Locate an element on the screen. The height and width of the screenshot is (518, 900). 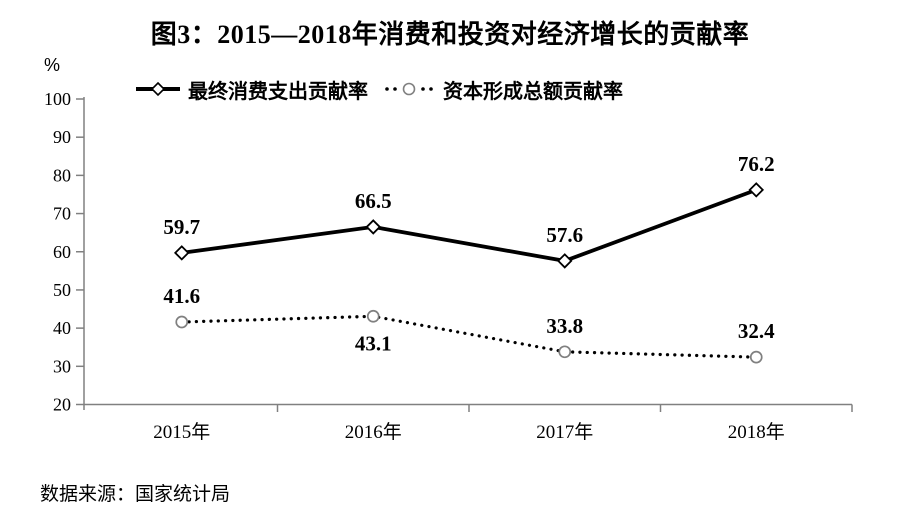
x-category-label: 2015年 is located at coordinates (181, 432).